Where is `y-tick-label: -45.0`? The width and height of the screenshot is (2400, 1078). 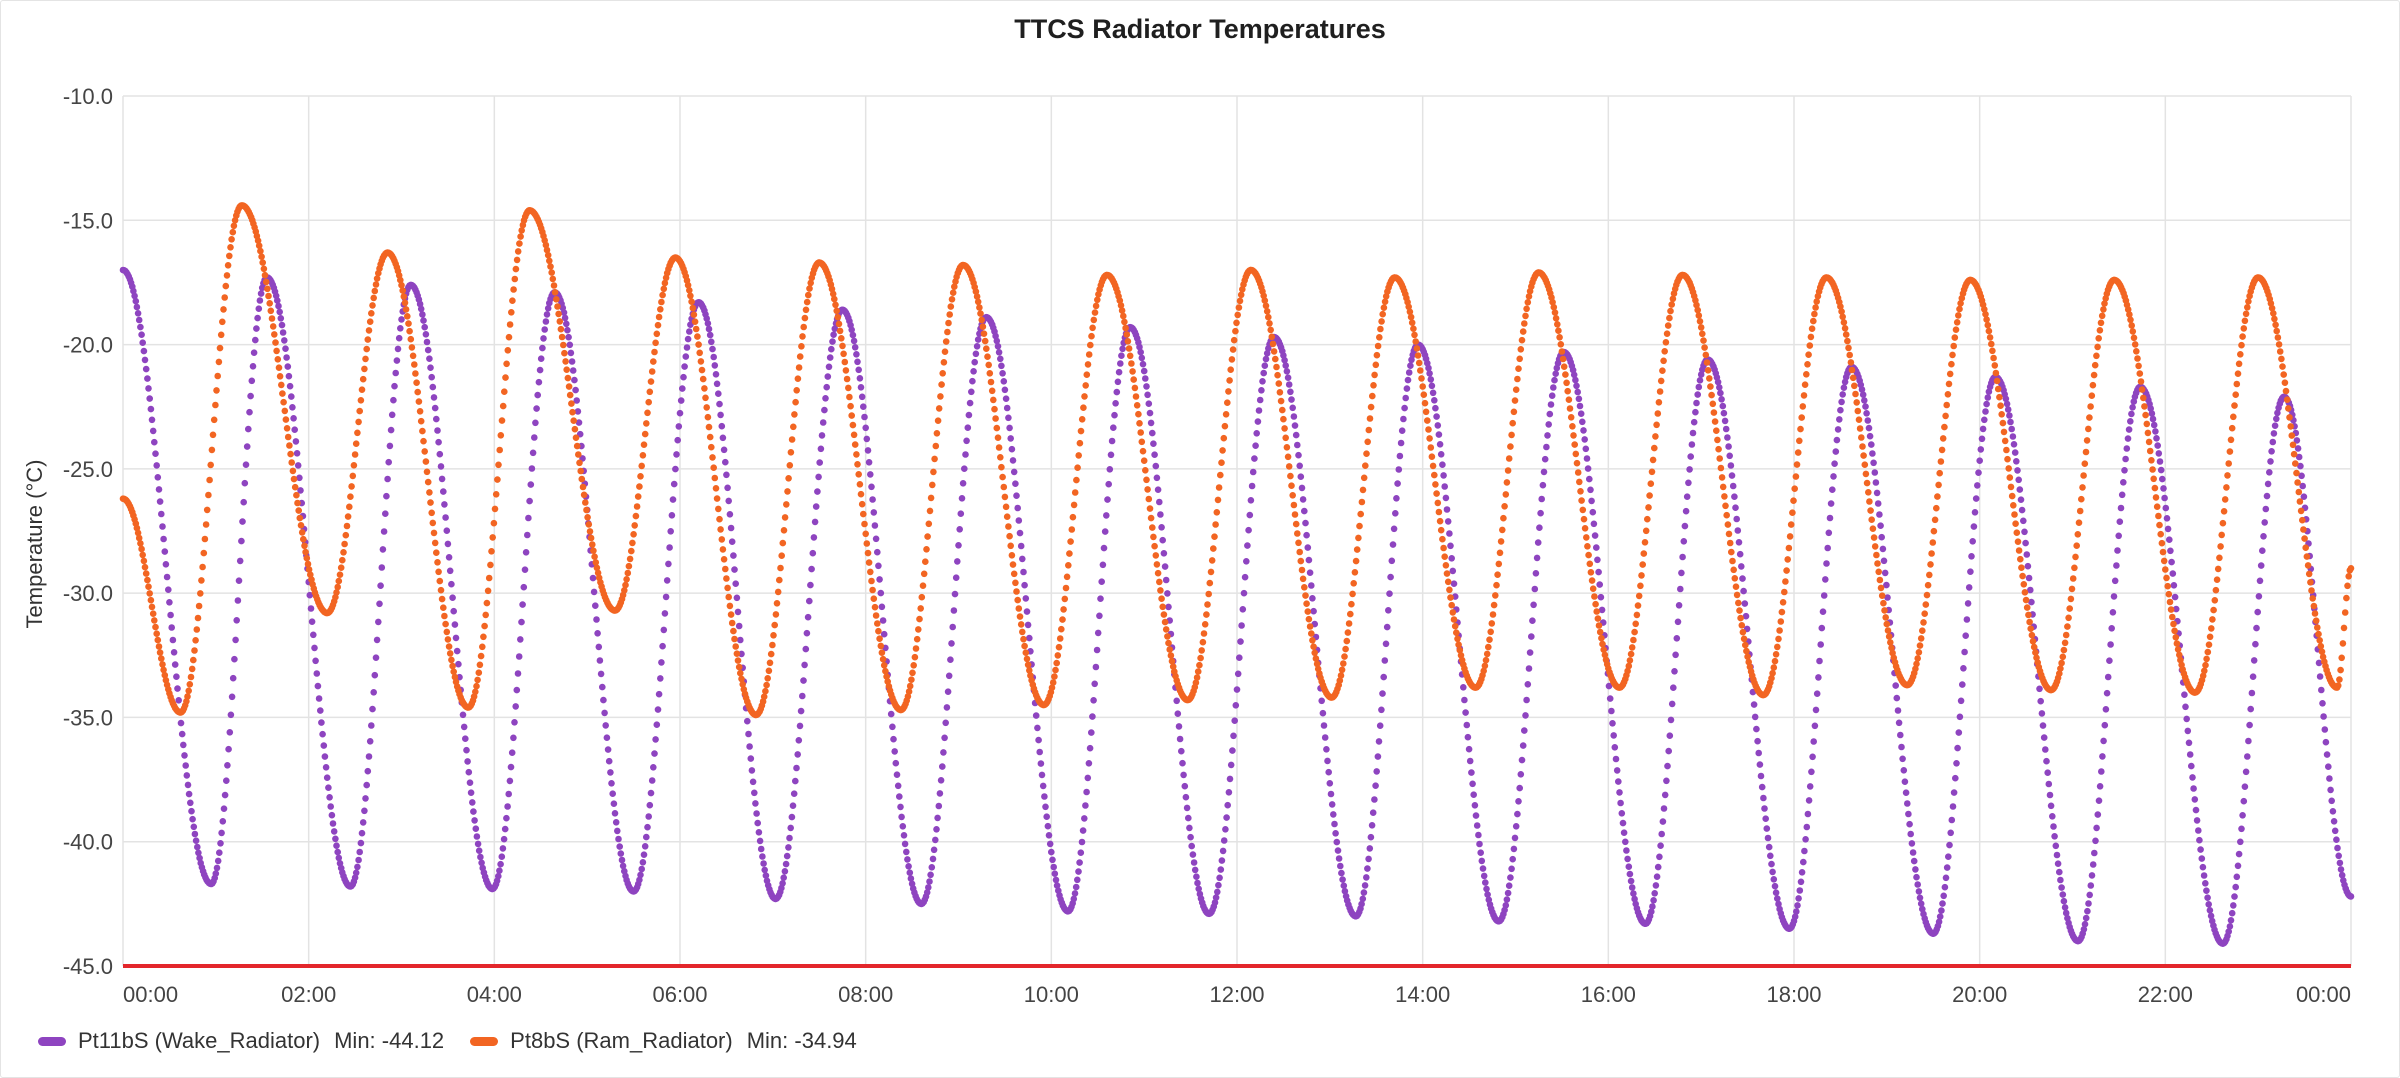
y-tick-label: -45.0 is located at coordinates (88, 966).